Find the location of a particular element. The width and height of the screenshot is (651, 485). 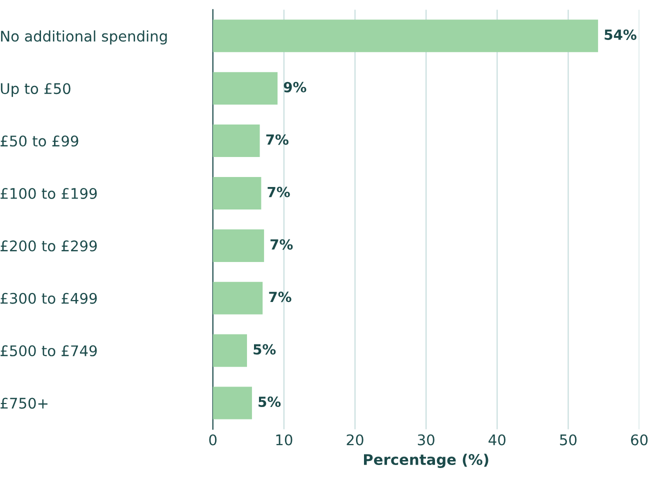

y-tick-label: No additional spending is located at coordinates (84, 37).